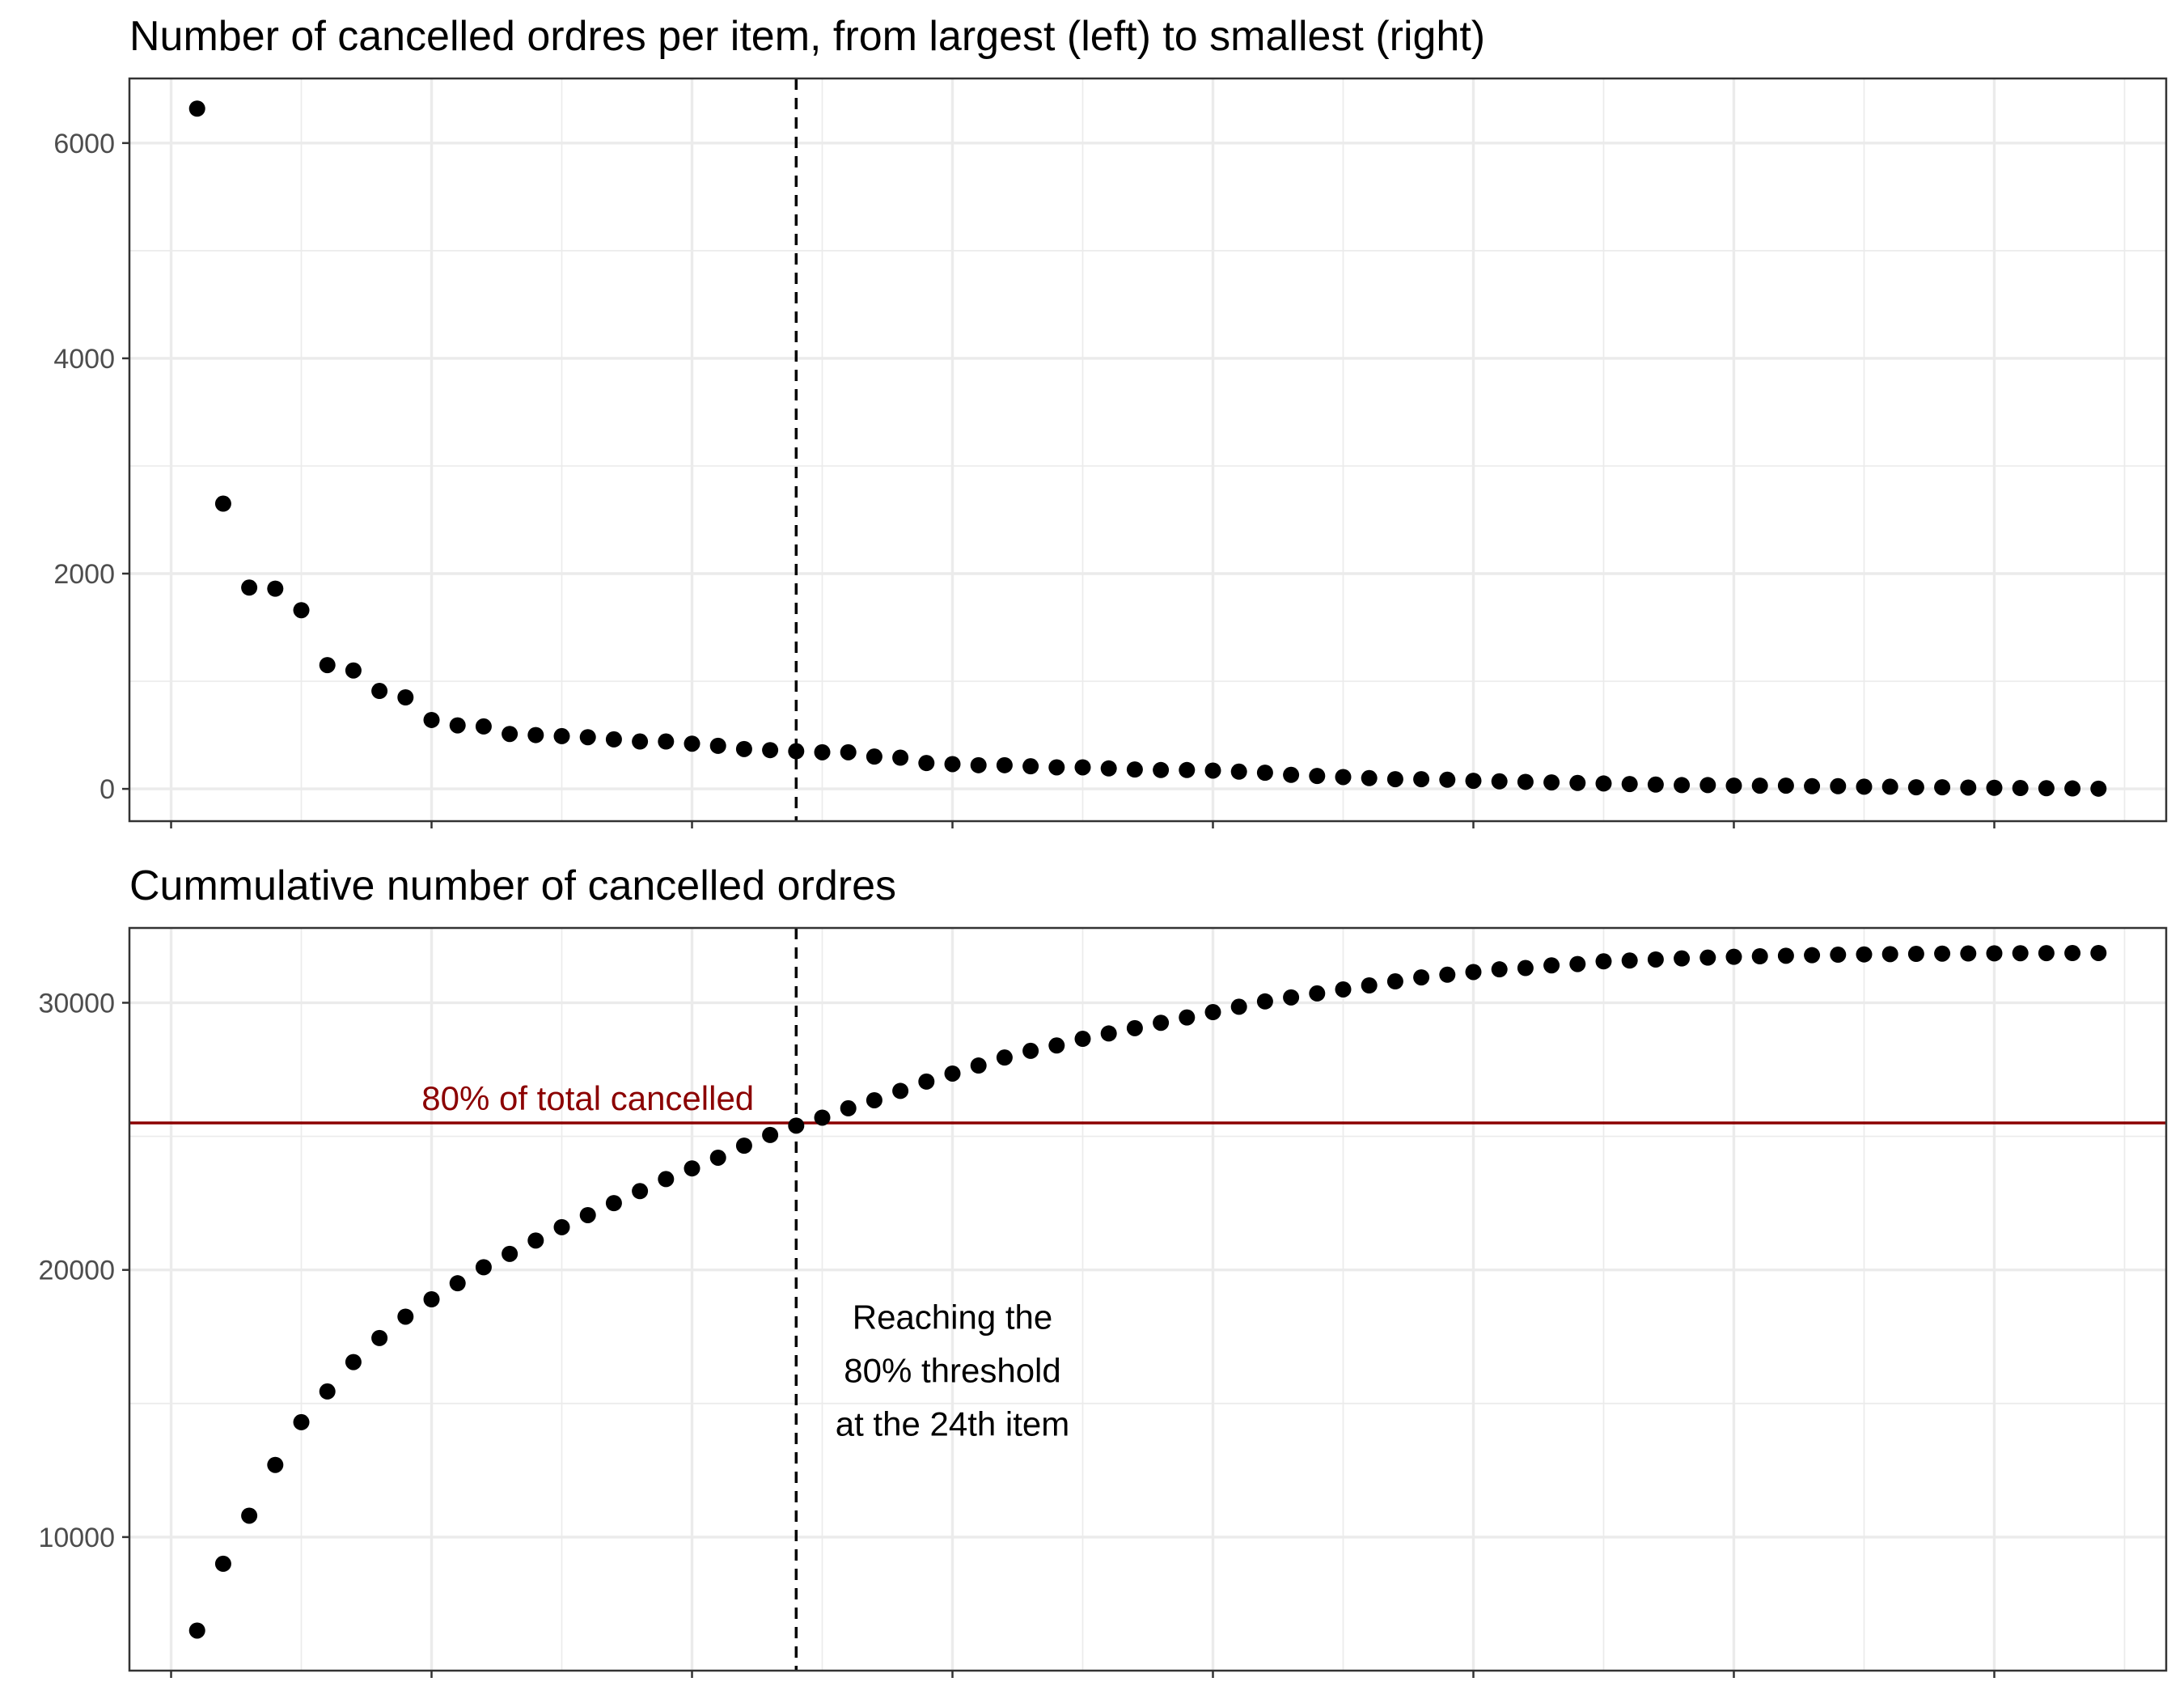 This screenshot has width=2184, height=1703. What do you see at coordinates (84, 574) in the screenshot?
I see `y-tick-label: 2000` at bounding box center [84, 574].